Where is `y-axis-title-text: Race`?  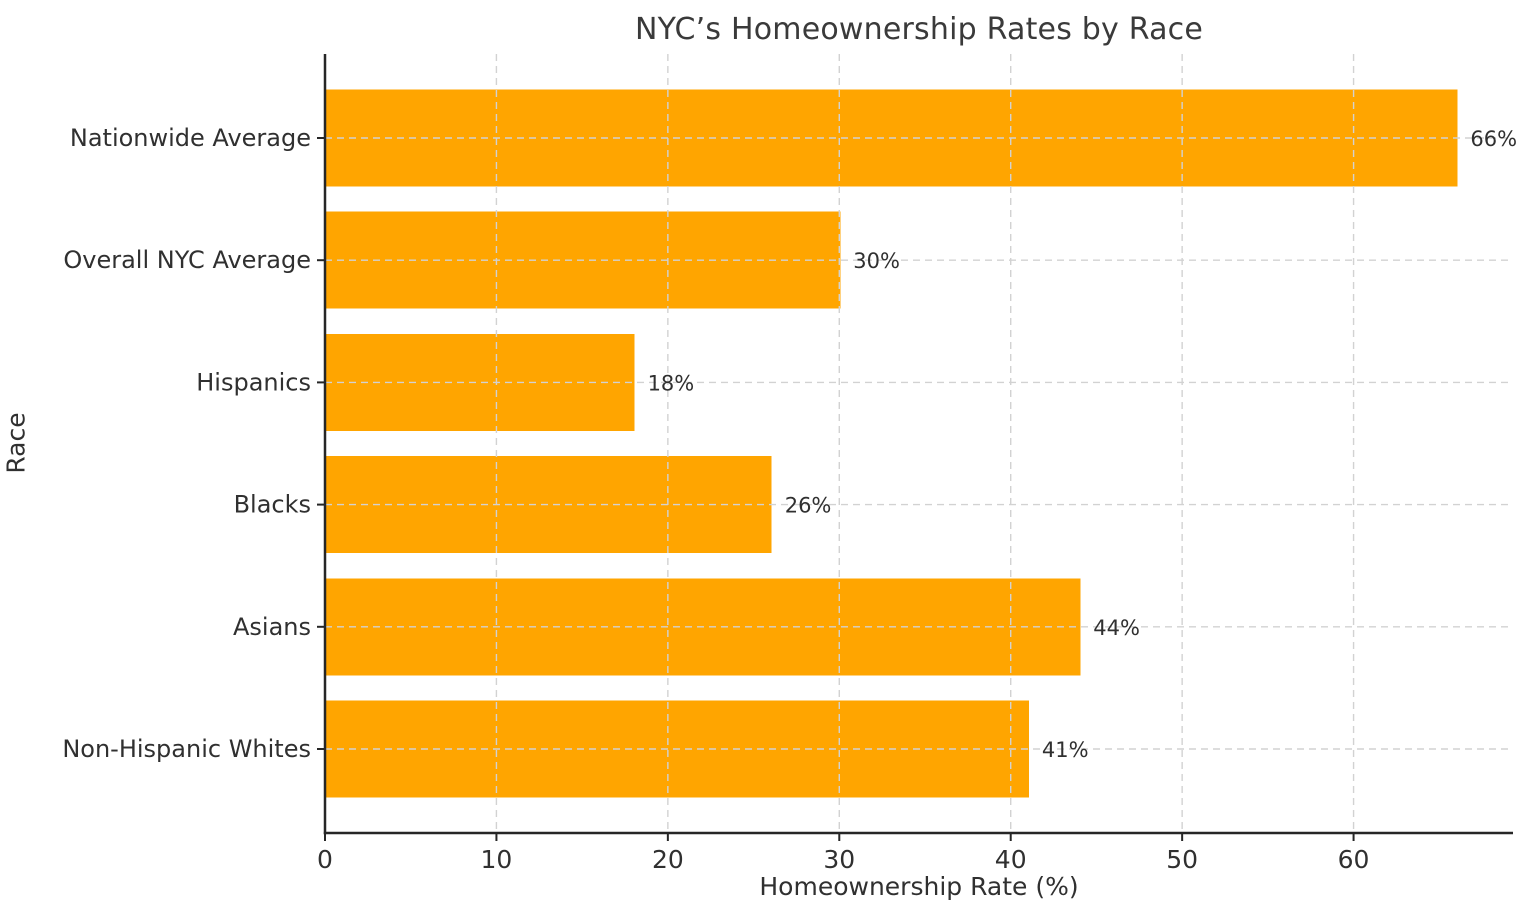 y-axis-title-text: Race is located at coordinates (16, 443).